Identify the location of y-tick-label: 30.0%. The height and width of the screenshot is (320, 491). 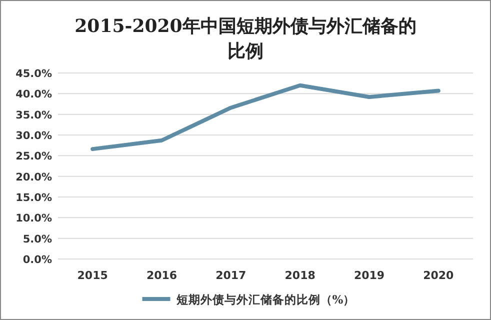
(34, 136).